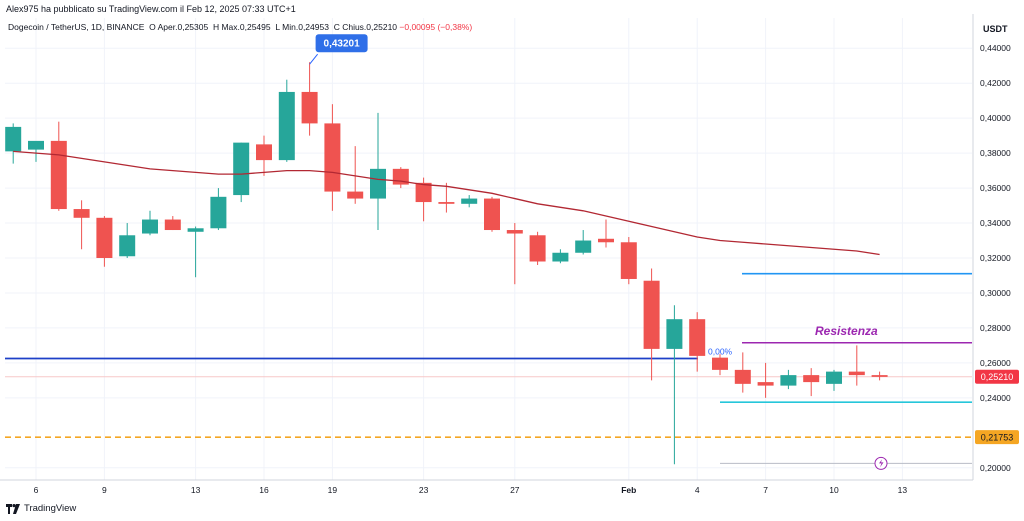 The height and width of the screenshot is (521, 1024). What do you see at coordinates (881, 463) in the screenshot?
I see `lightning-bolt` at bounding box center [881, 463].